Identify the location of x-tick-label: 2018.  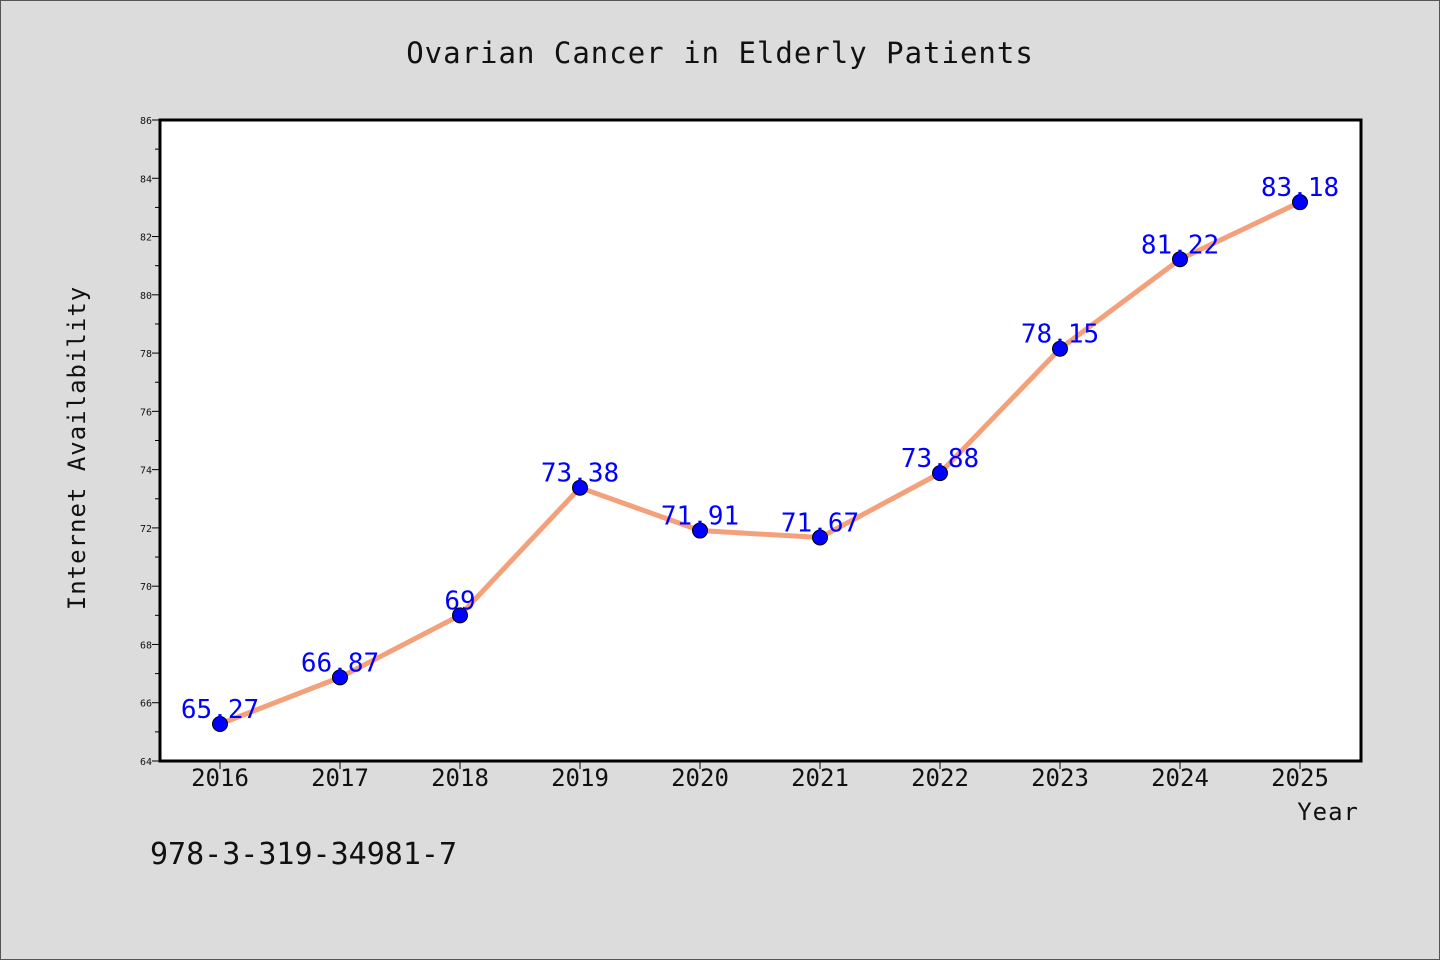
(460, 778).